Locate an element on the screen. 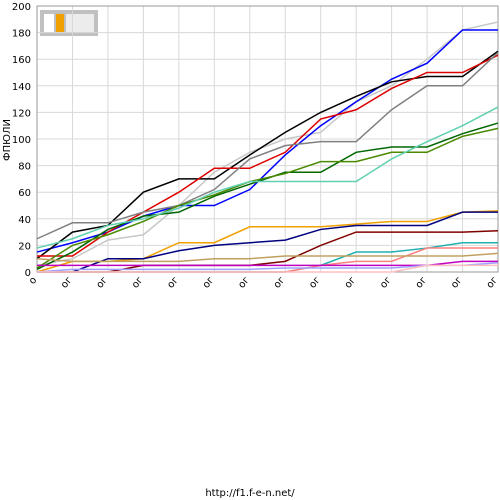 This screenshot has width=500, height=500. y-tick-label: 180 is located at coordinates (21, 34).